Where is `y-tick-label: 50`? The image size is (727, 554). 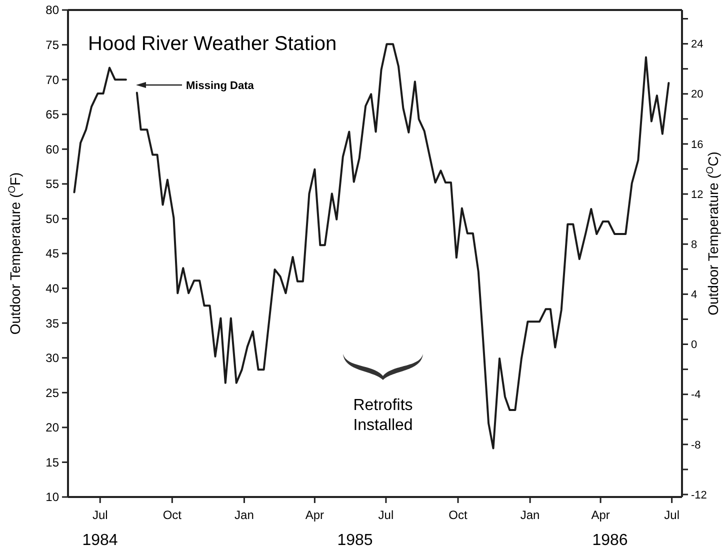
y-tick-label: 50 is located at coordinates (53, 219).